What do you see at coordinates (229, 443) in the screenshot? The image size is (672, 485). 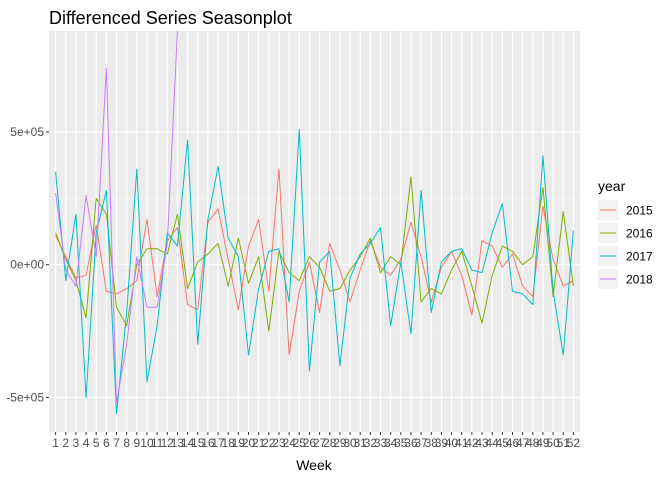 I see `x-tick-label: 18` at bounding box center [229, 443].